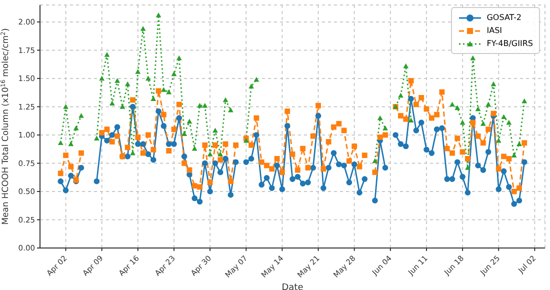 The width and height of the screenshot is (550, 290). Describe the element at coordinates (504, 17) in the screenshot. I see `legend-label: GOSAT-2` at that location.